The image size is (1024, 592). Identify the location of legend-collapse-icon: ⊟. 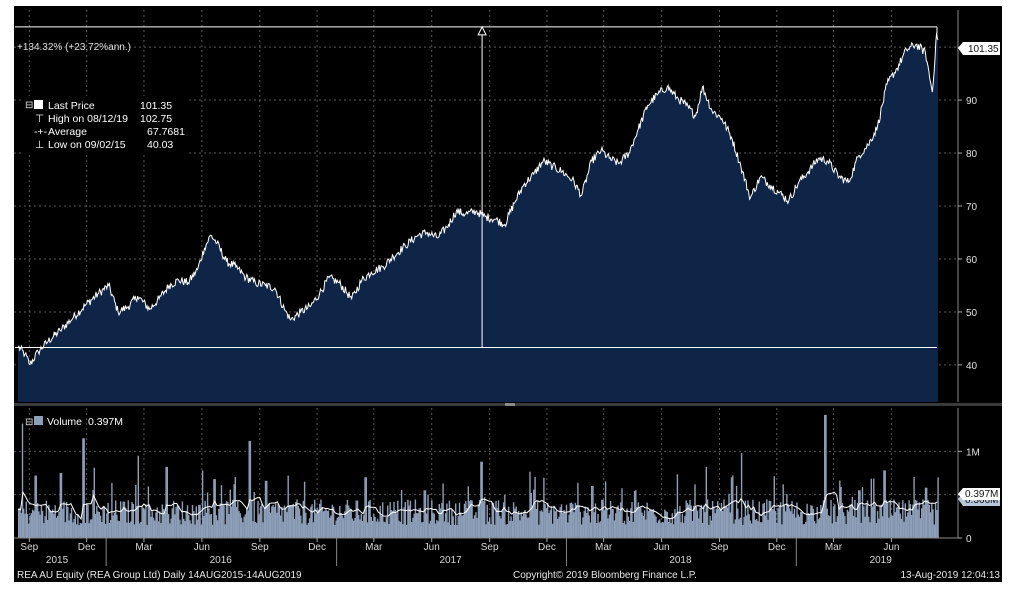
(29, 105).